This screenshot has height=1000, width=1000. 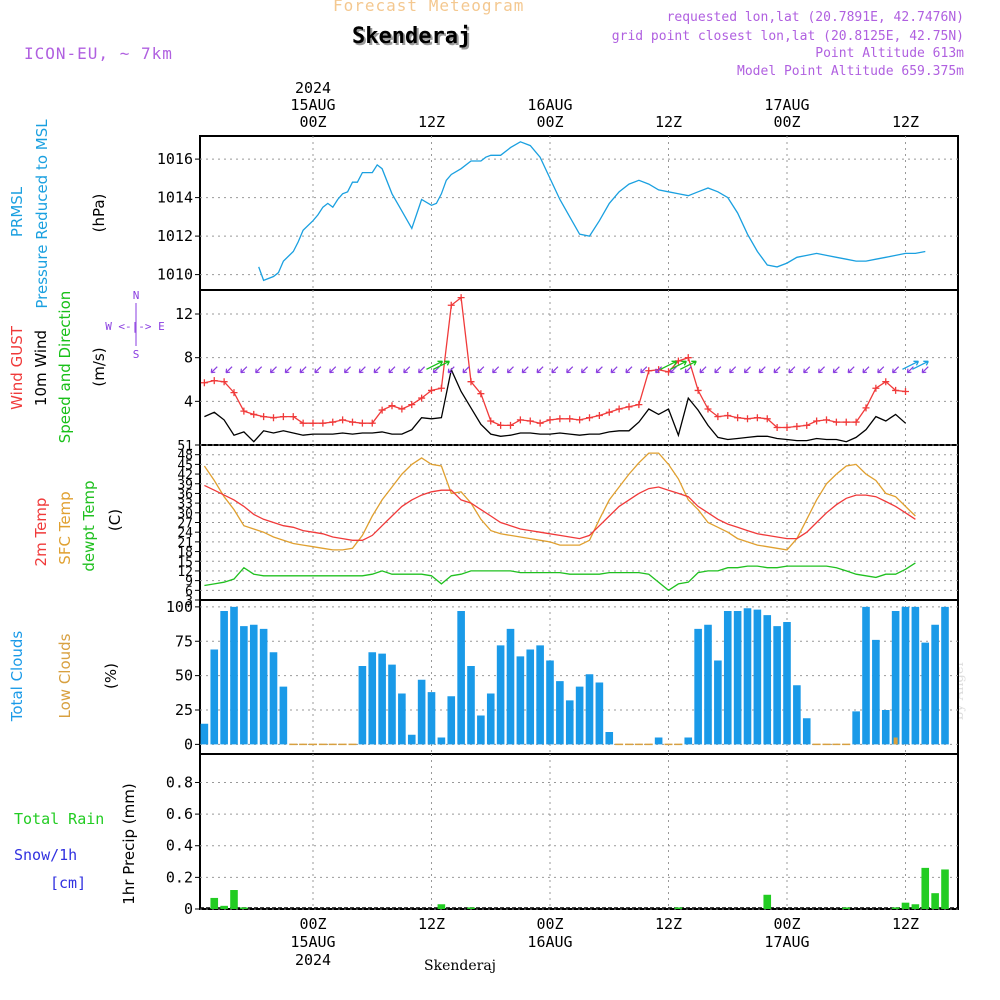 What do you see at coordinates (111, 676) in the screenshot?
I see `clouds-unit: (%)` at bounding box center [111, 676].